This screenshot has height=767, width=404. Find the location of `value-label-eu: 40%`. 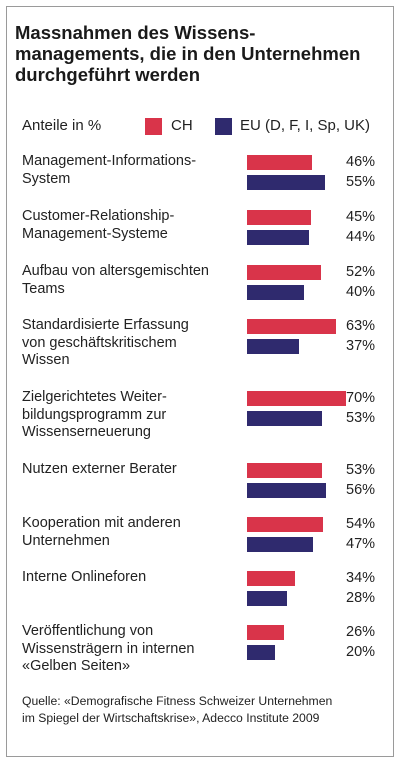

value-label-eu: 40% is located at coordinates (361, 292).